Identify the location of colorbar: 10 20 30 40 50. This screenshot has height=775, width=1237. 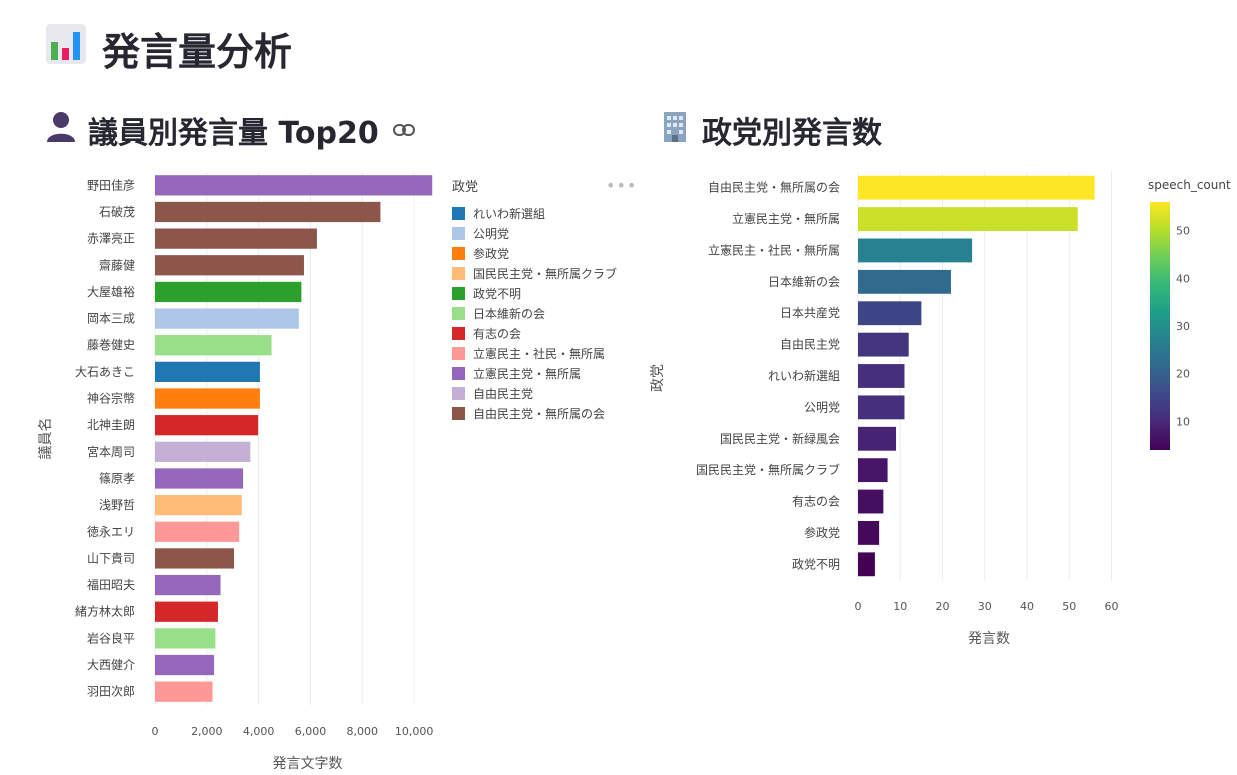
(1170, 326).